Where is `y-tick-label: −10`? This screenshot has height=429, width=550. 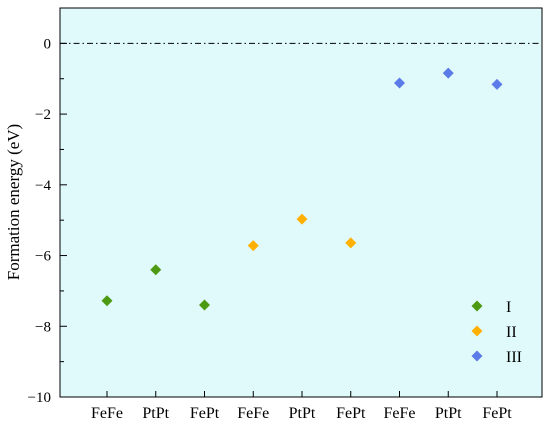
y-tick-label: −10 is located at coordinates (39, 398).